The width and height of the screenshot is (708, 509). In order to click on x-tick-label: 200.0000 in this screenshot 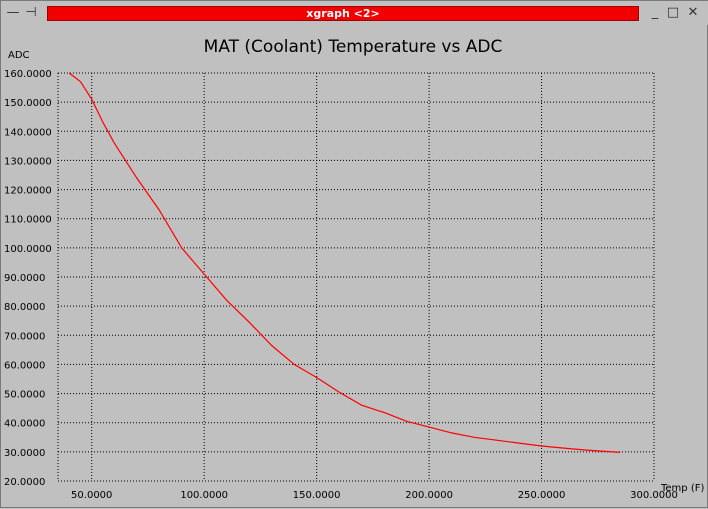, I will do `click(429, 495)`.